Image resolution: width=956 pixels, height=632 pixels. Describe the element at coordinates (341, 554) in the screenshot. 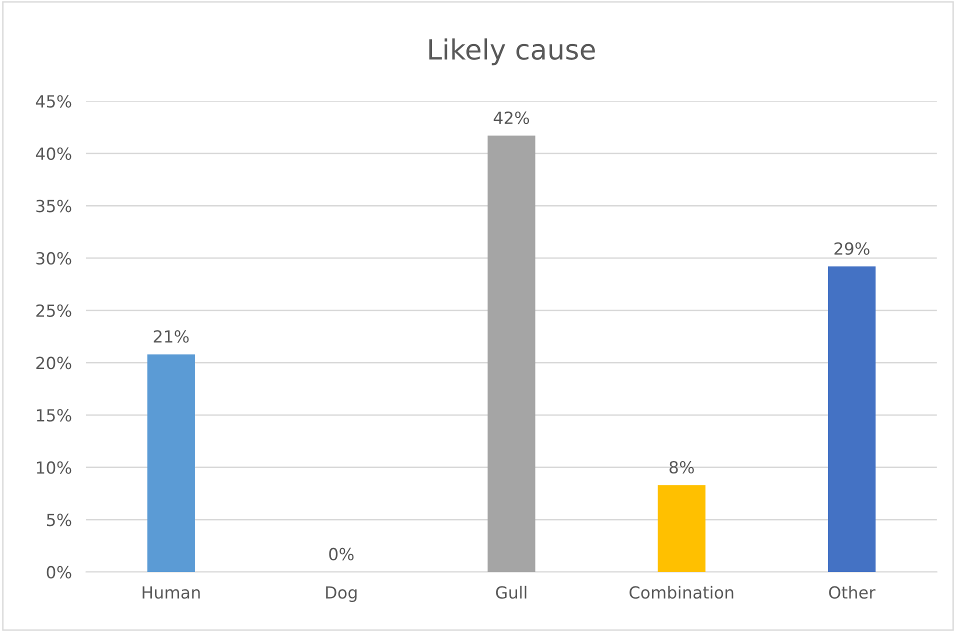

I see `data-label: 0%` at that location.